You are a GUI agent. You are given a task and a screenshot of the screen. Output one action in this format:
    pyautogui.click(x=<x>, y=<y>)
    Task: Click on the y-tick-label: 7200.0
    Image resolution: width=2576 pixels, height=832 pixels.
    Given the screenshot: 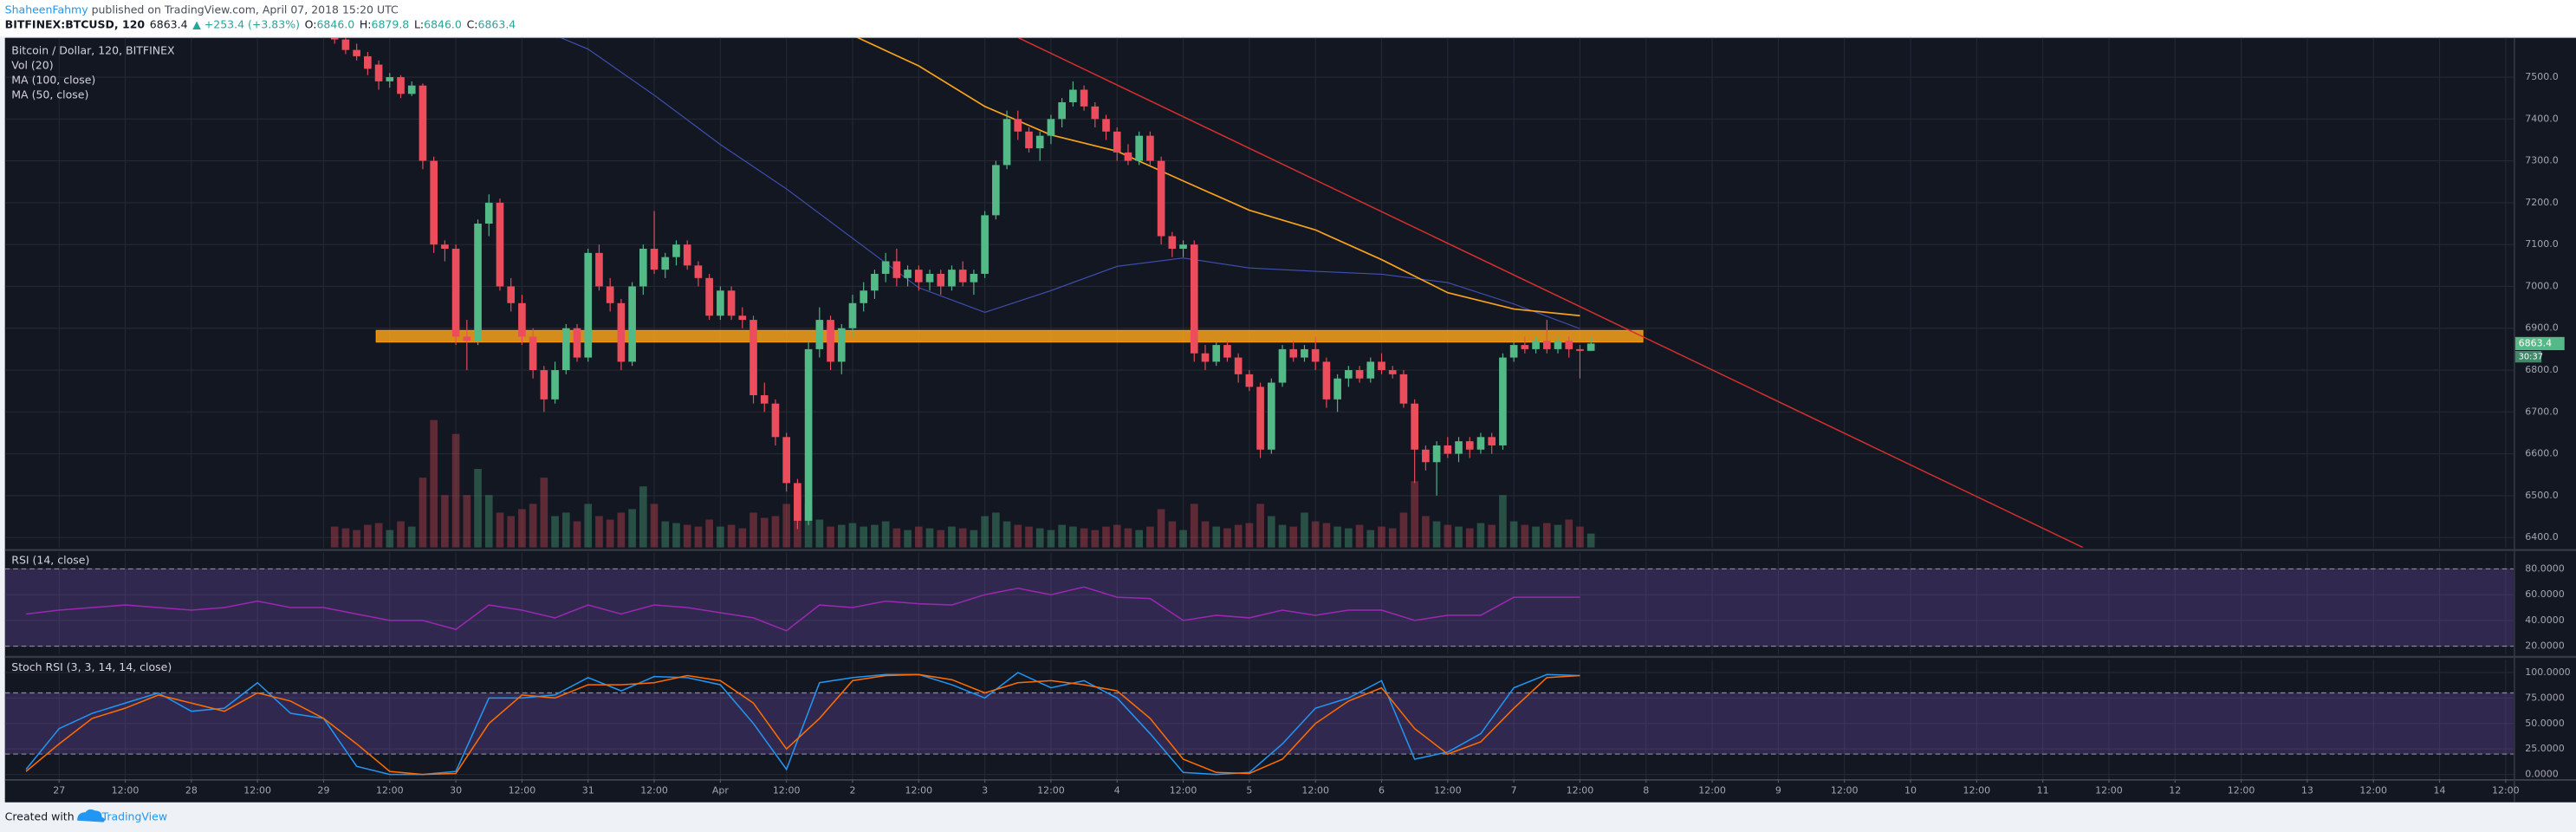 What is the action you would take?
    pyautogui.click(x=2541, y=202)
    